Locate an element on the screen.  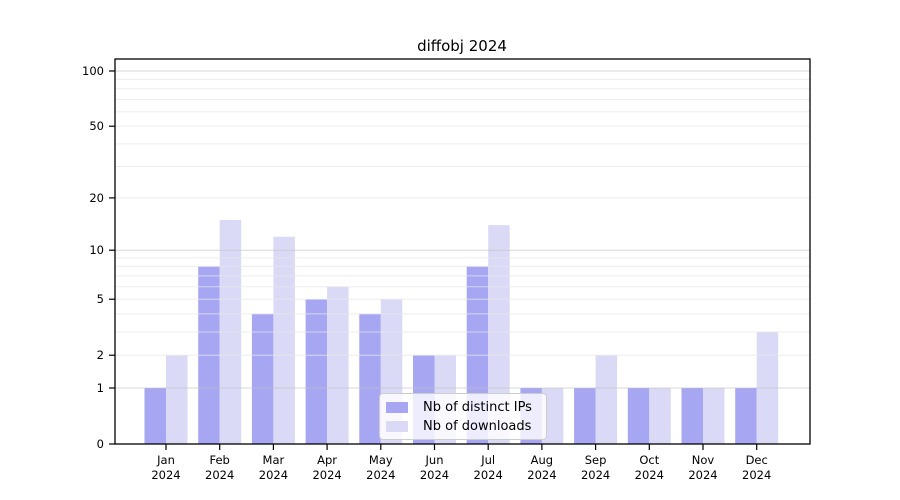
x-tick-label-month: Jul is located at coordinates (487, 460).